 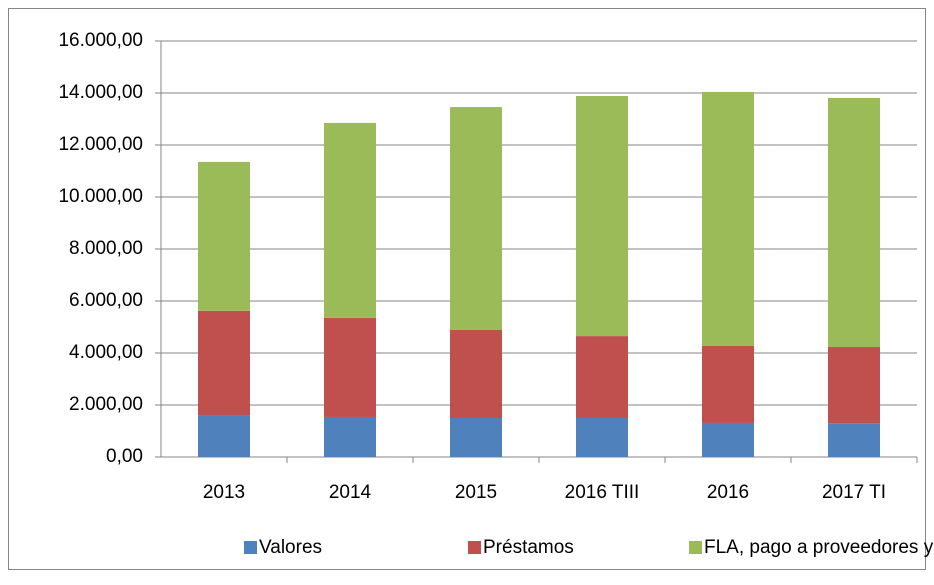 What do you see at coordinates (100, 92) in the screenshot?
I see `y-tick-label: 14.000,00` at bounding box center [100, 92].